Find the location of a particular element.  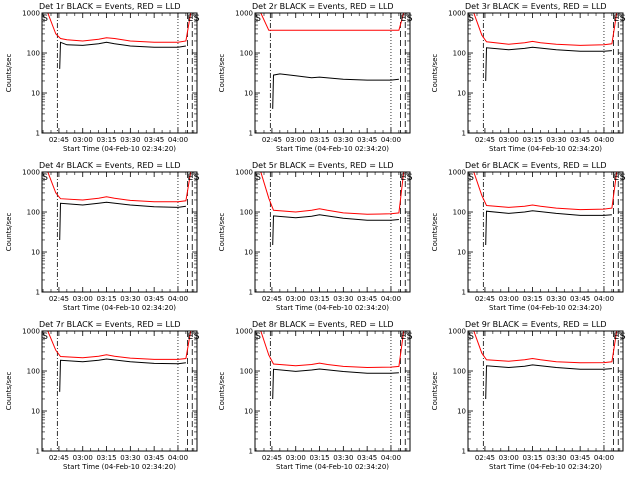

chart-title: Det 4r BLACK = Events, RED = LLD is located at coordinates (110, 165).